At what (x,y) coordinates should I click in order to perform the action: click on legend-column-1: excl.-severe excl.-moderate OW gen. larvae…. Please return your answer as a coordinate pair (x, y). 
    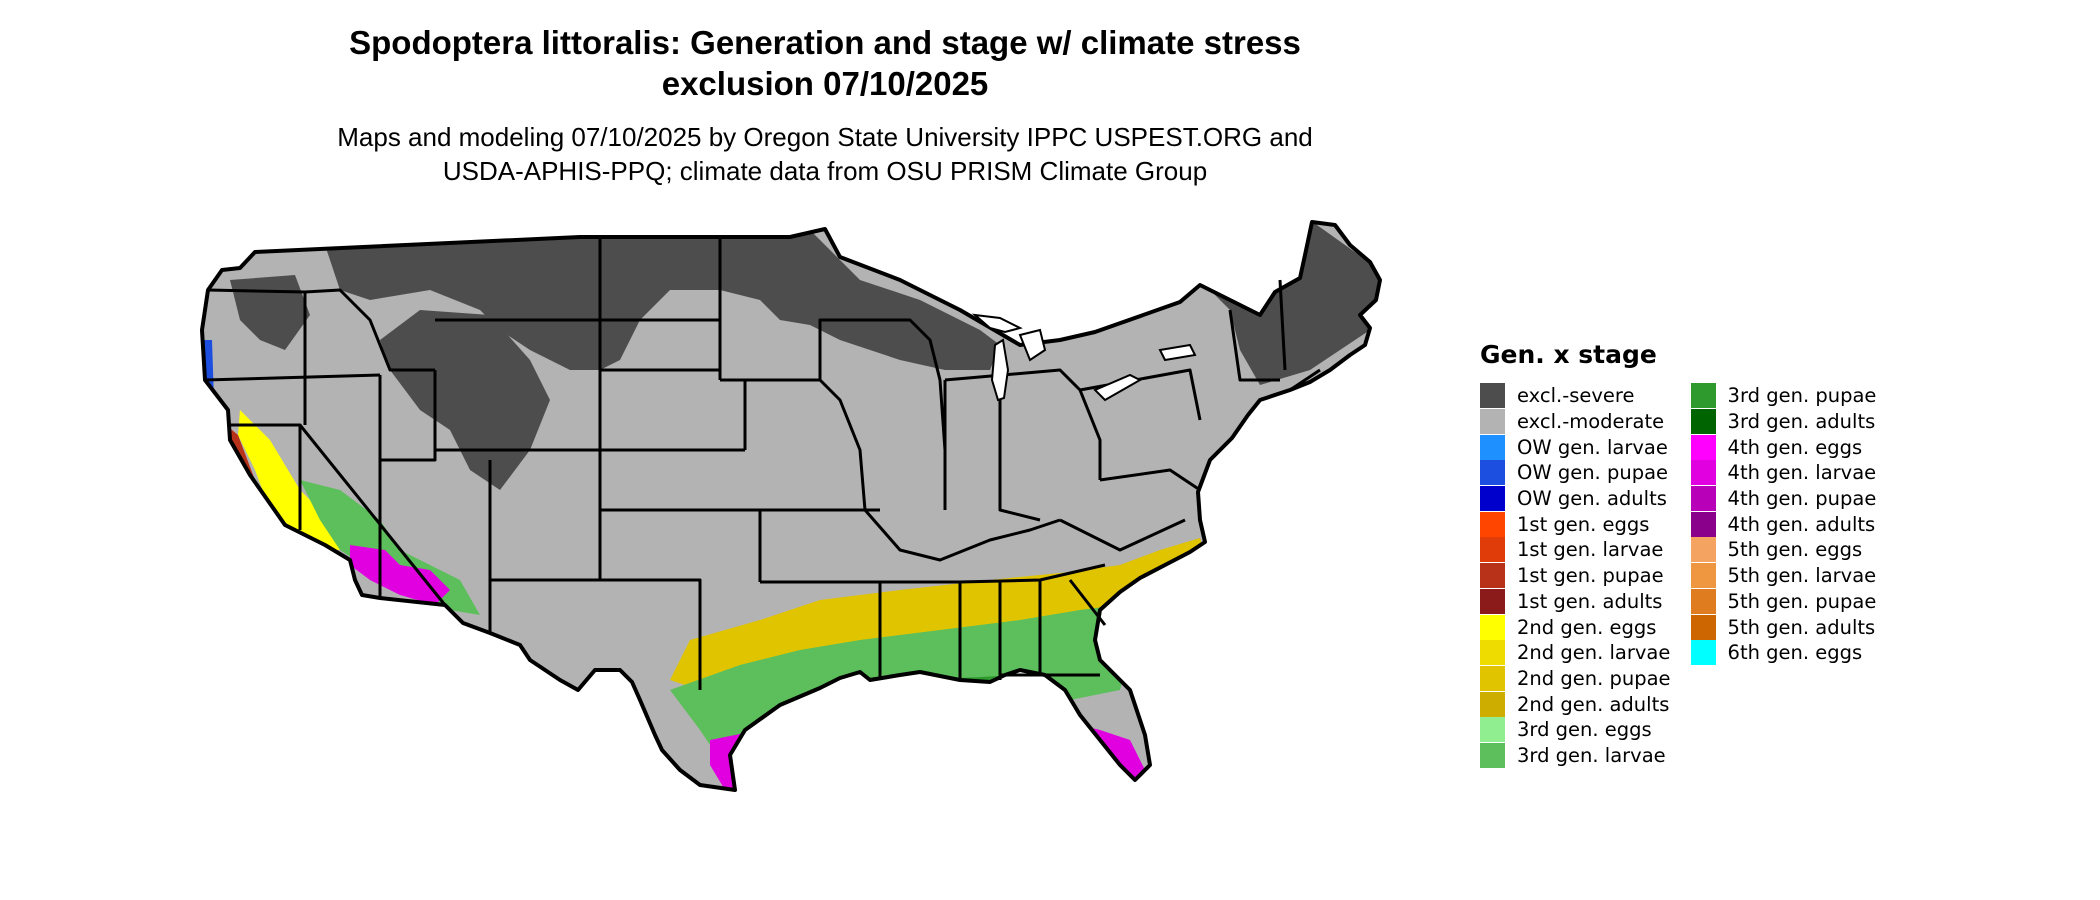
    Looking at the image, I should click on (1575, 575).